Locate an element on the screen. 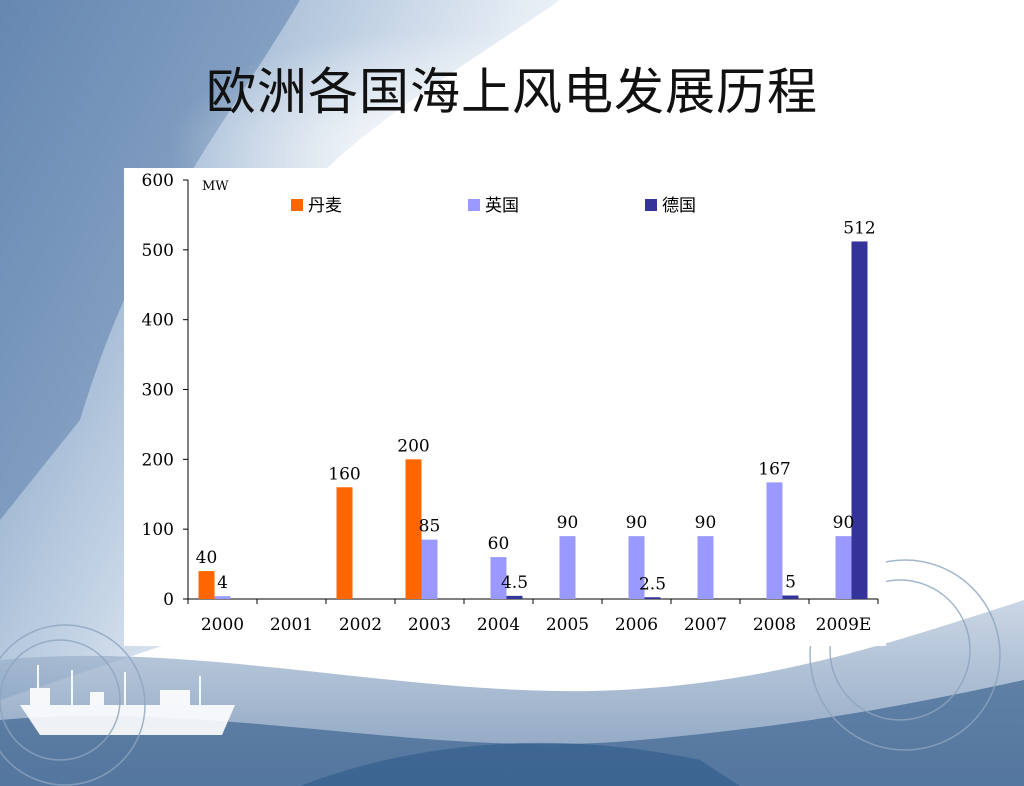  bar-value-label: 512 is located at coordinates (859, 228).